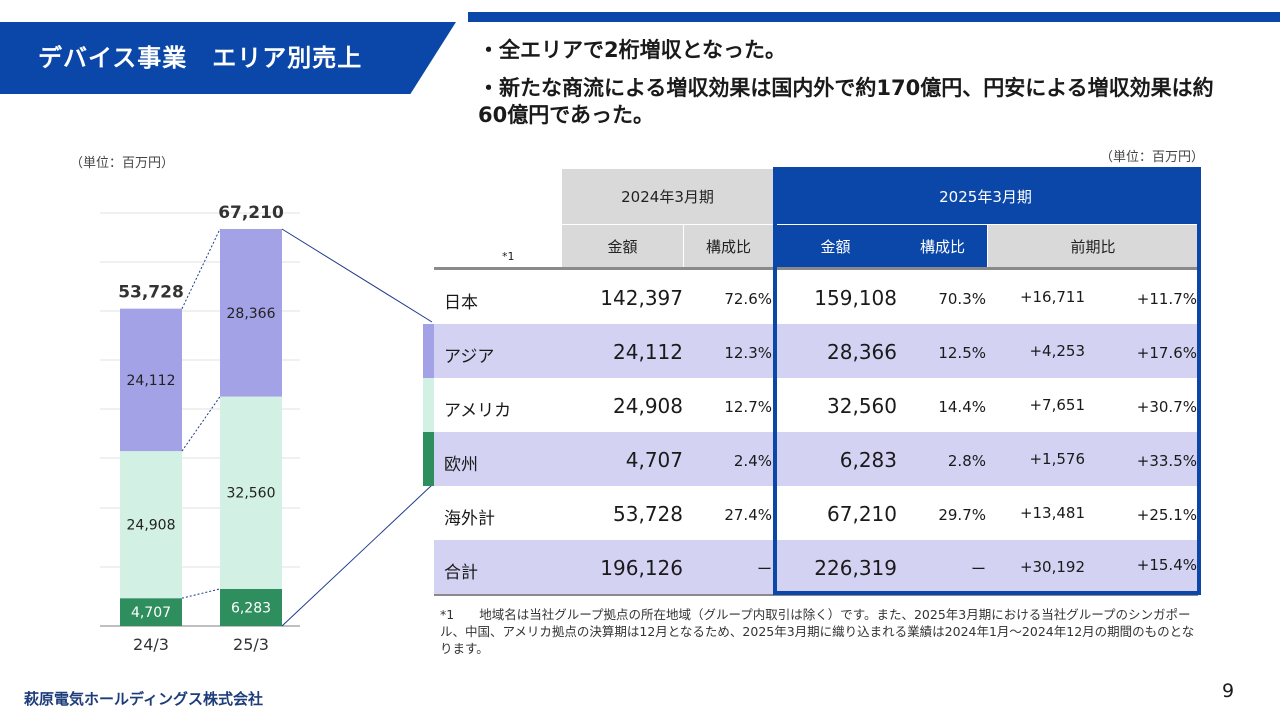 The image size is (1280, 720). I want to click on note-marker: *1, so click(508, 256).